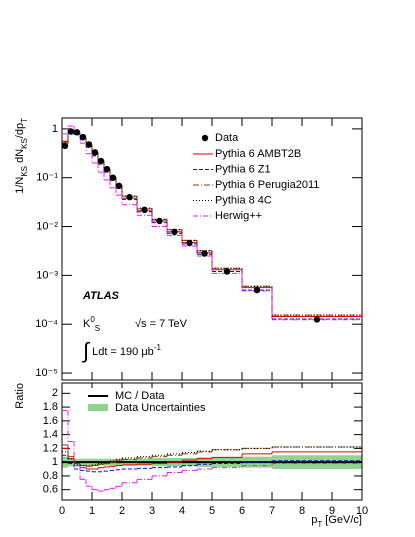 The height and width of the screenshot is (537, 415). Describe the element at coordinates (92, 511) in the screenshot. I see `x-tick-label: 1` at that location.